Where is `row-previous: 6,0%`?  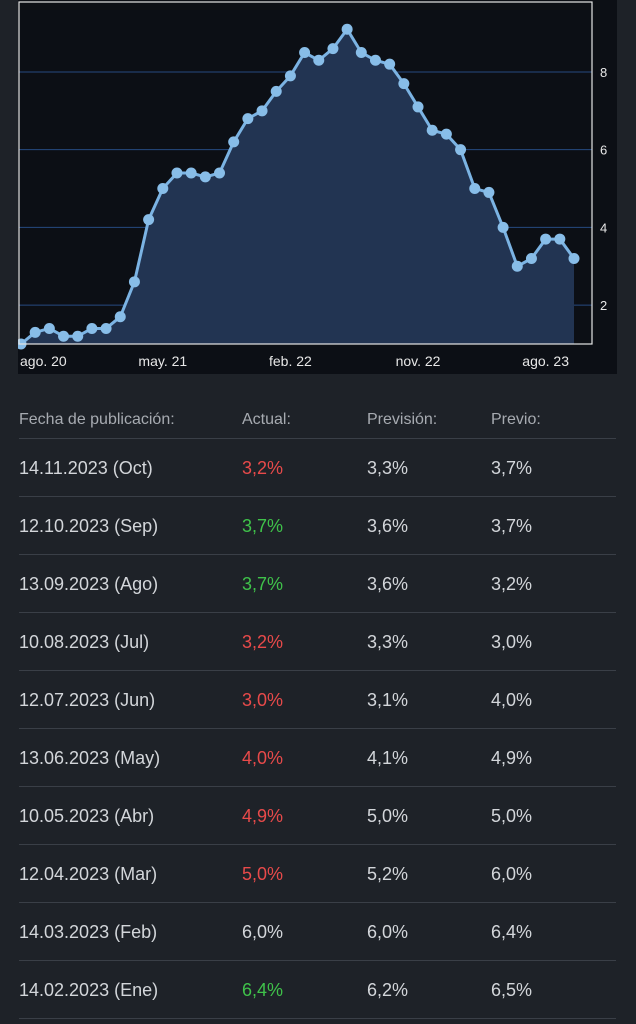
row-previous: 6,0% is located at coordinates (512, 874).